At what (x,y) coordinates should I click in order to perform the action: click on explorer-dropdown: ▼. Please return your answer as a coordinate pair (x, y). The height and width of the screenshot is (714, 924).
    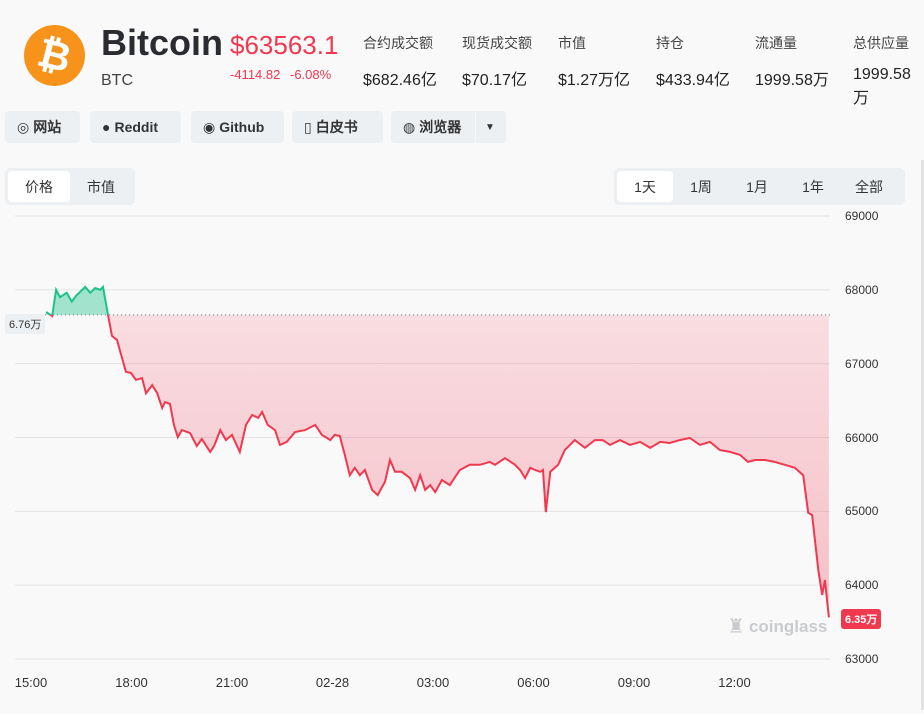
    Looking at the image, I should click on (491, 127).